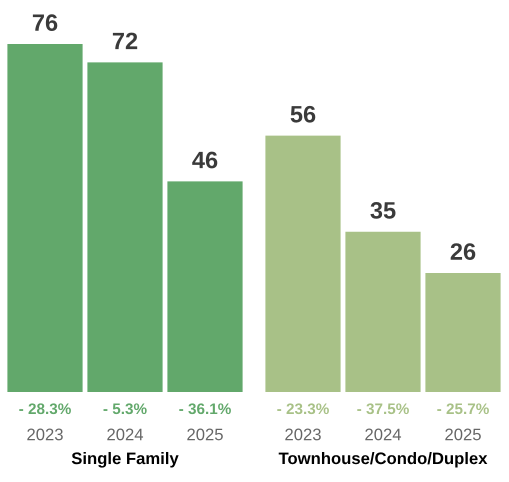 The height and width of the screenshot is (482, 509). Describe the element at coordinates (45, 22) in the screenshot. I see `data-label: 76` at that location.